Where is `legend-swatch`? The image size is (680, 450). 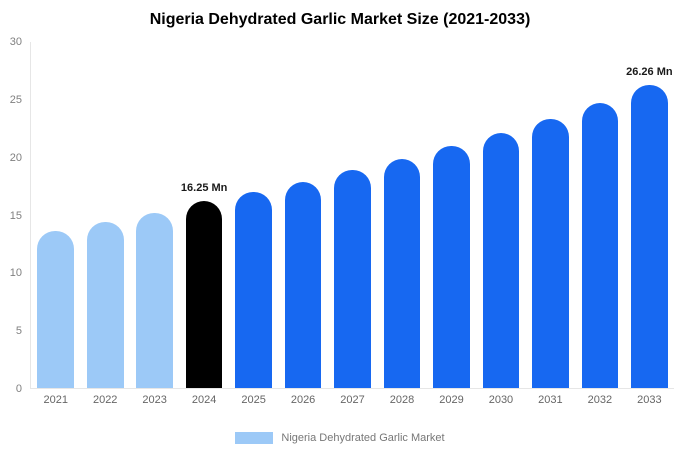 legend-swatch is located at coordinates (254, 438).